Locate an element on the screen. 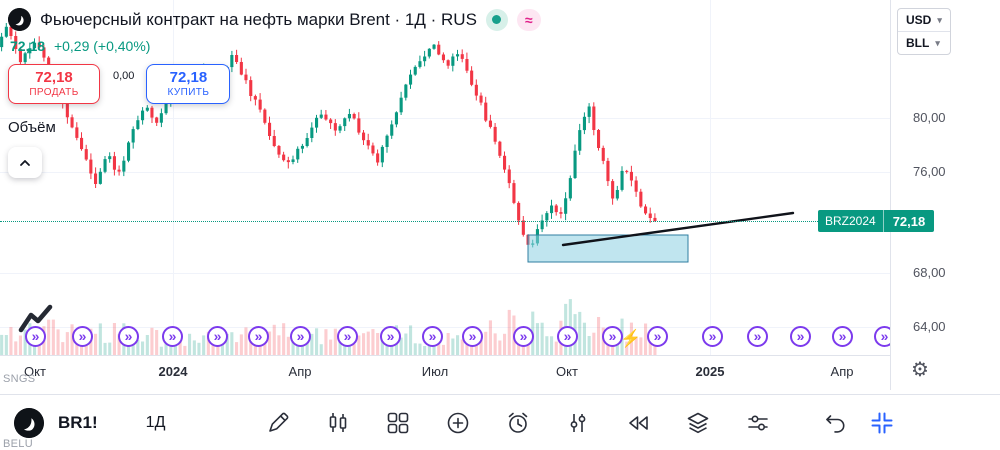  time-axis-label: 2024 is located at coordinates (173, 371).